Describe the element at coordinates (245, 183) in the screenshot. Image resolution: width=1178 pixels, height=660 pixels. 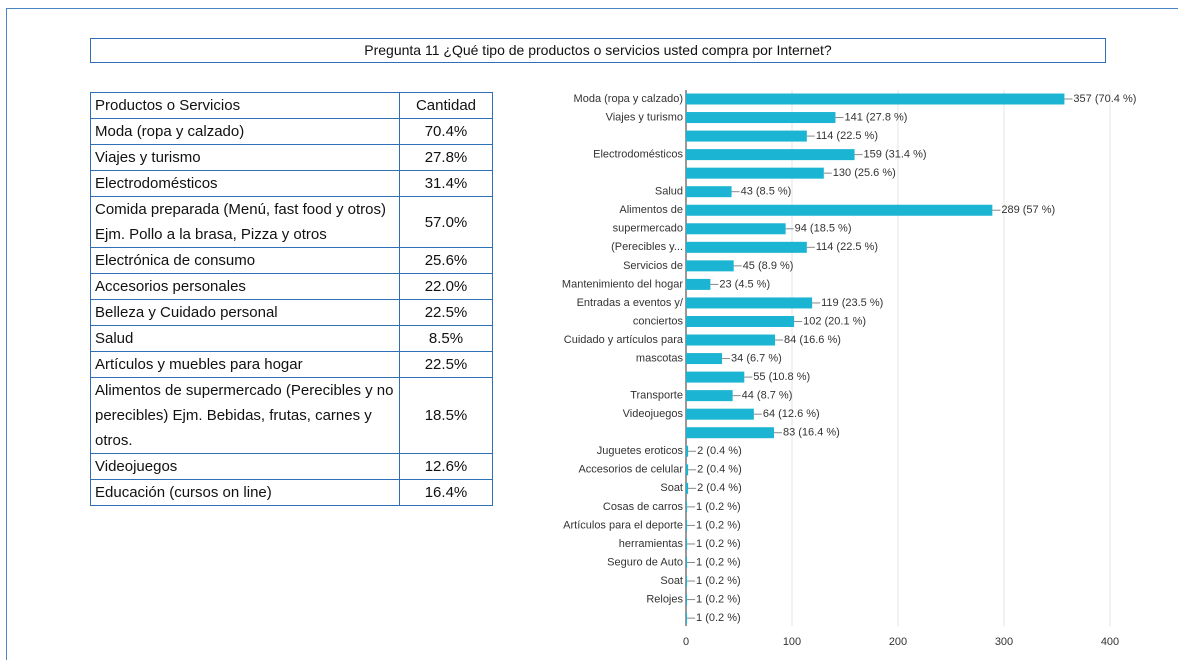
I see `label-cell: Electrodomésticos` at that location.